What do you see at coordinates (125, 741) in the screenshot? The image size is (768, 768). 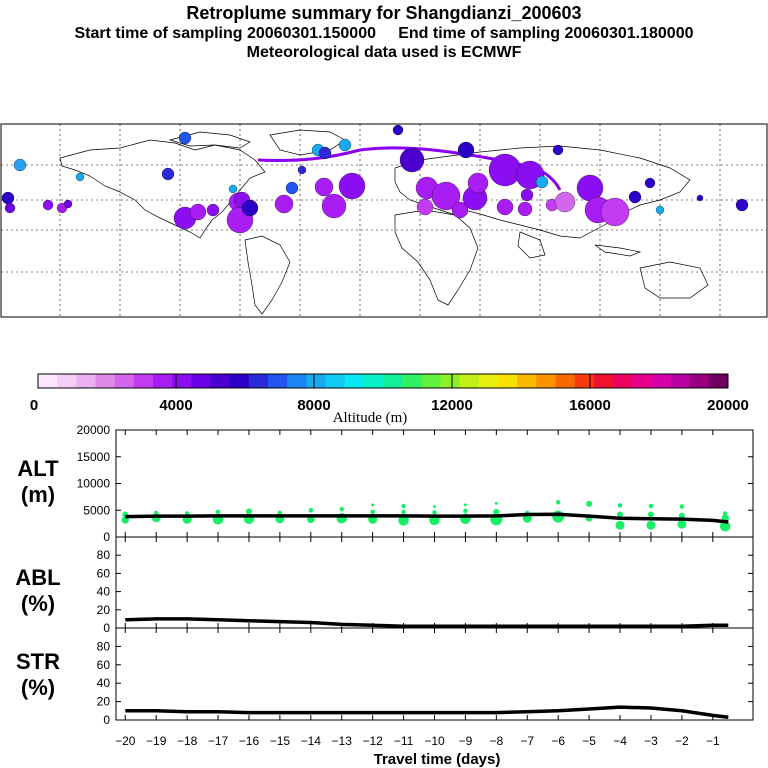 I see `x-tick-label: −20` at bounding box center [125, 741].